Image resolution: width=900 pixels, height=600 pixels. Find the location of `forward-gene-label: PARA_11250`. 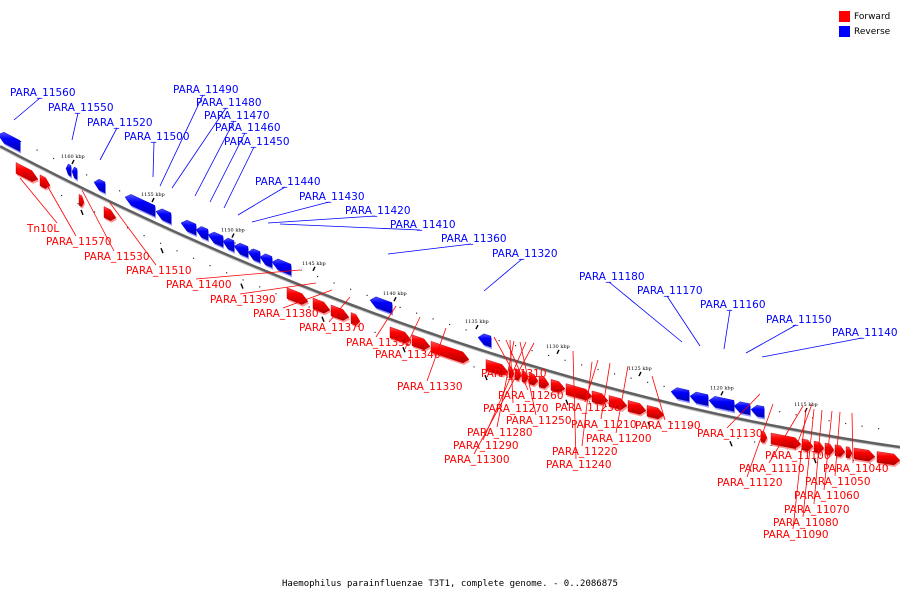

forward-gene-label: PARA_11250 is located at coordinates (539, 421).